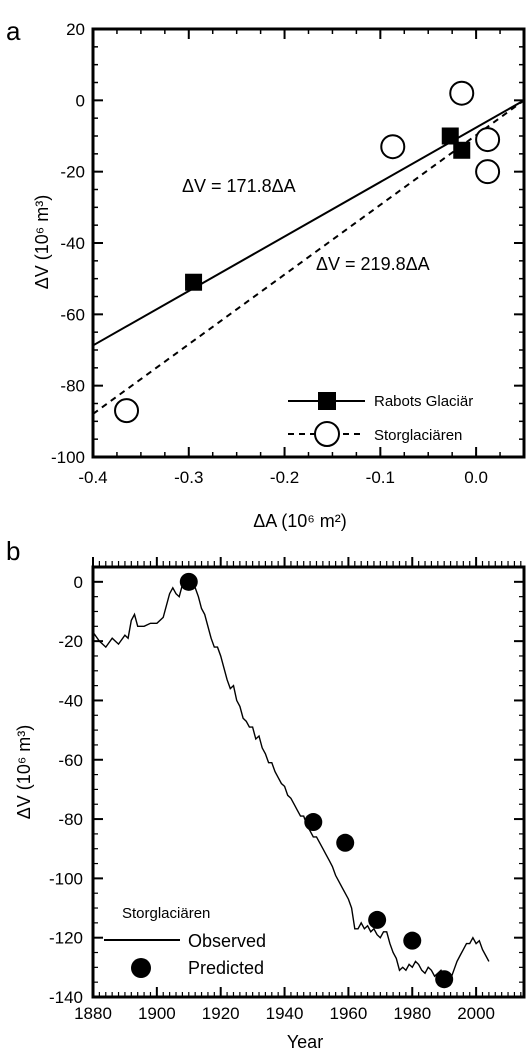 The width and height of the screenshot is (527, 1055). Describe the element at coordinates (80, 100) in the screenshot. I see `panel-a-y-tick-label: 0` at that location.